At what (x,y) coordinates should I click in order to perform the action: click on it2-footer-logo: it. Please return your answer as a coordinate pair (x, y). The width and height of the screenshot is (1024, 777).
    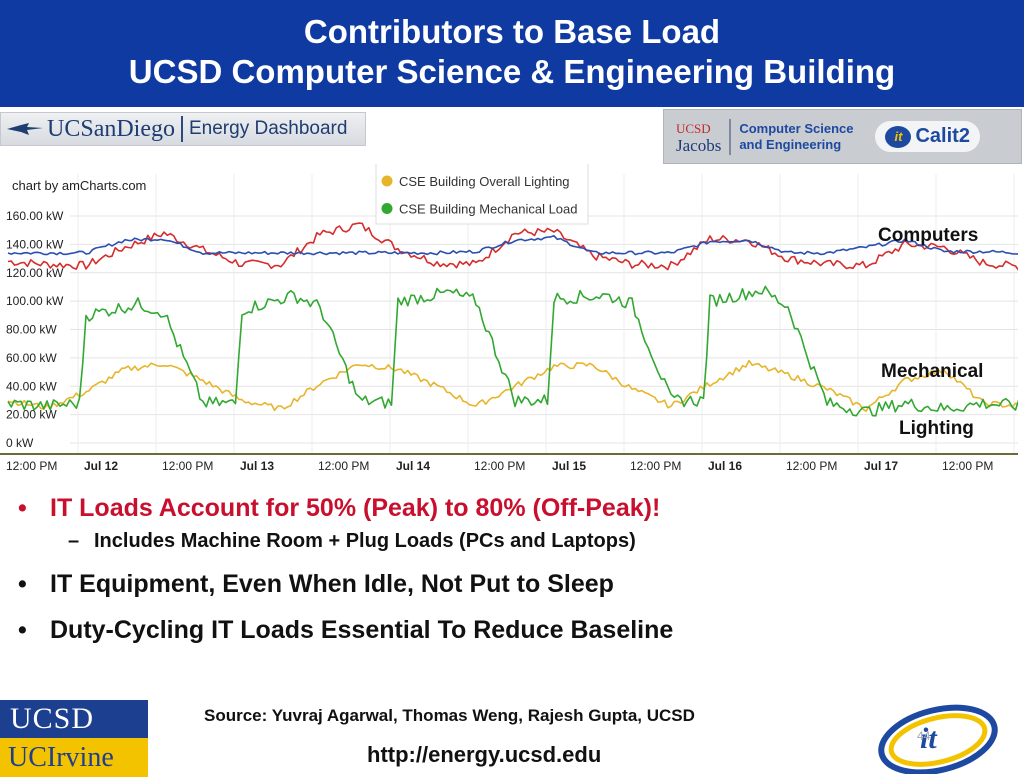
    Looking at the image, I should click on (938, 739).